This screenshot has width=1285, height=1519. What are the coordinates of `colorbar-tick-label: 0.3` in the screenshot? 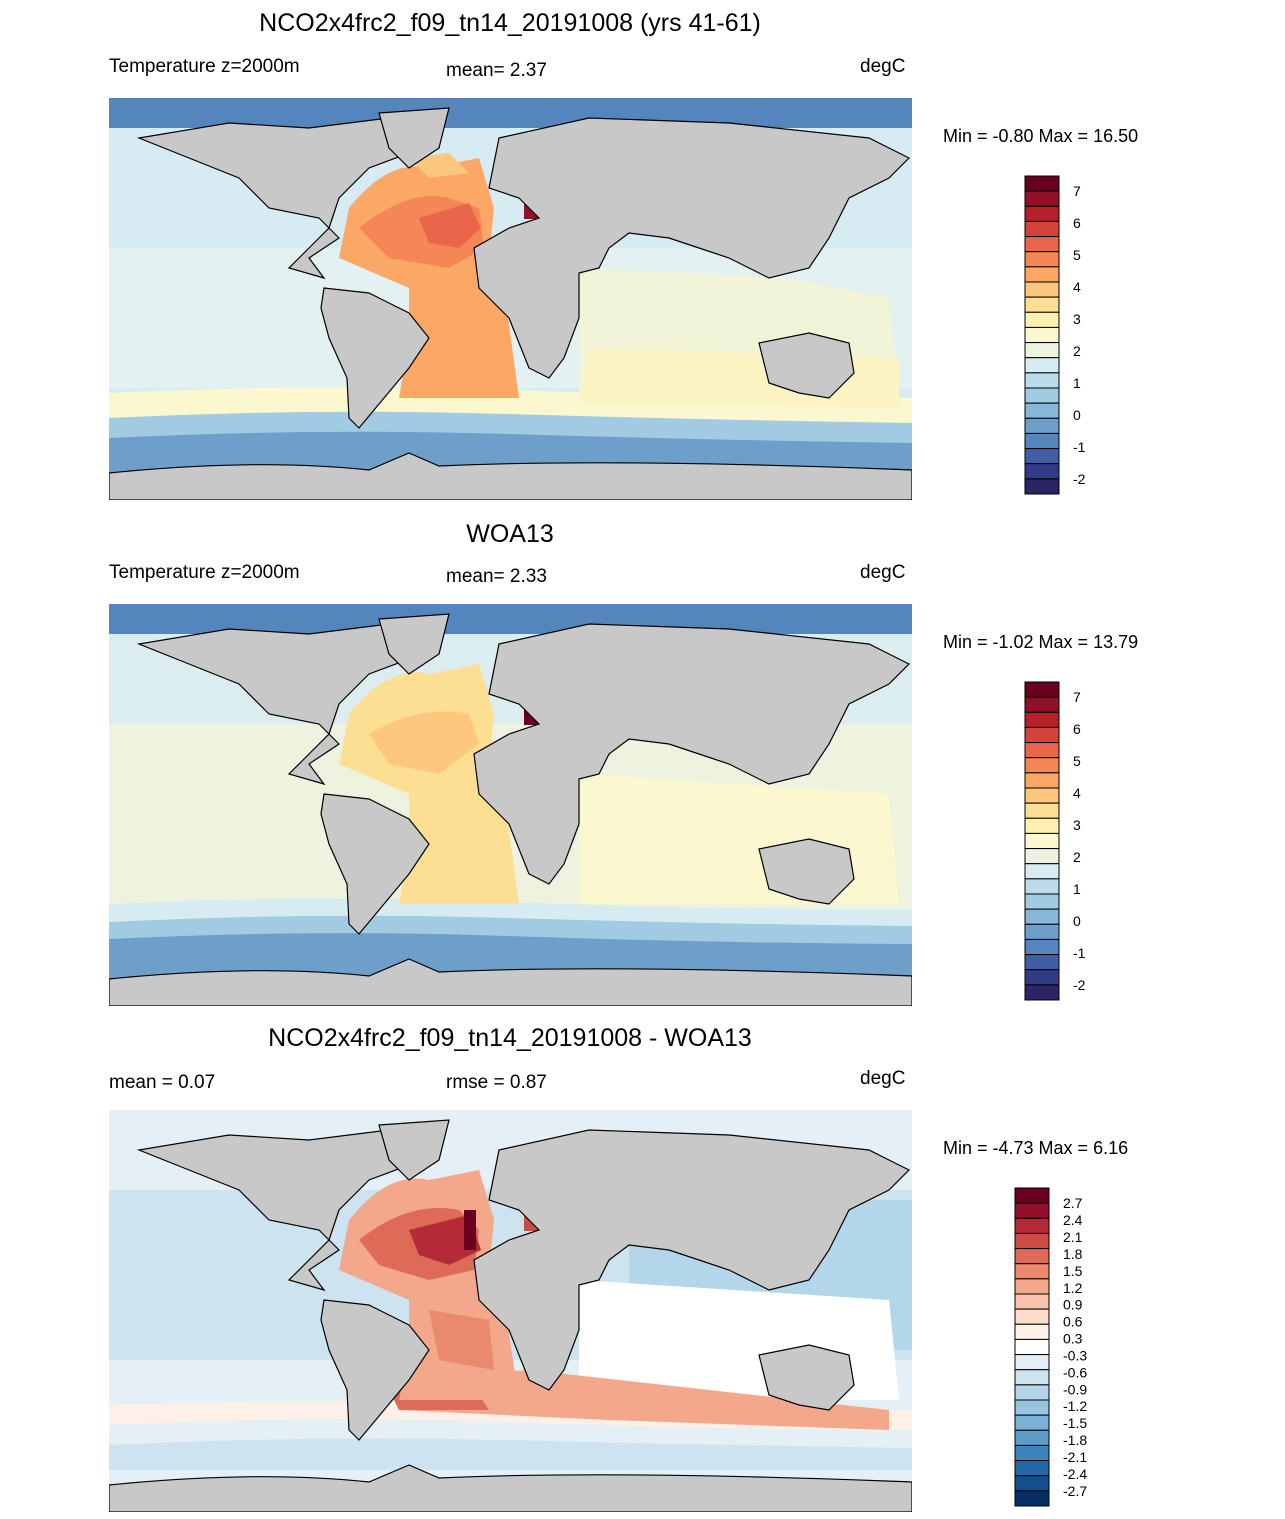 It's located at (1073, 1339).